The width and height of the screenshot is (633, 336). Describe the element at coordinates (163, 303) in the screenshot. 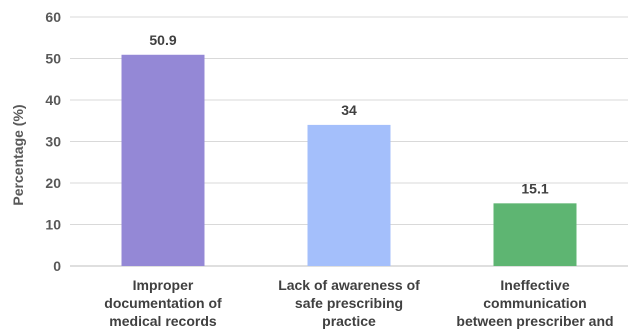

I see `x-category-label: documentation of` at that location.